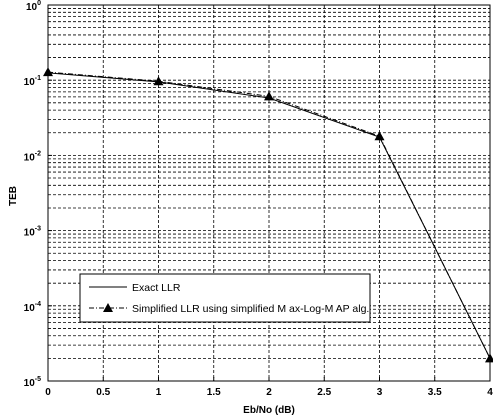 The height and width of the screenshot is (417, 493). I want to click on x-tick-label: 0, so click(48, 392).